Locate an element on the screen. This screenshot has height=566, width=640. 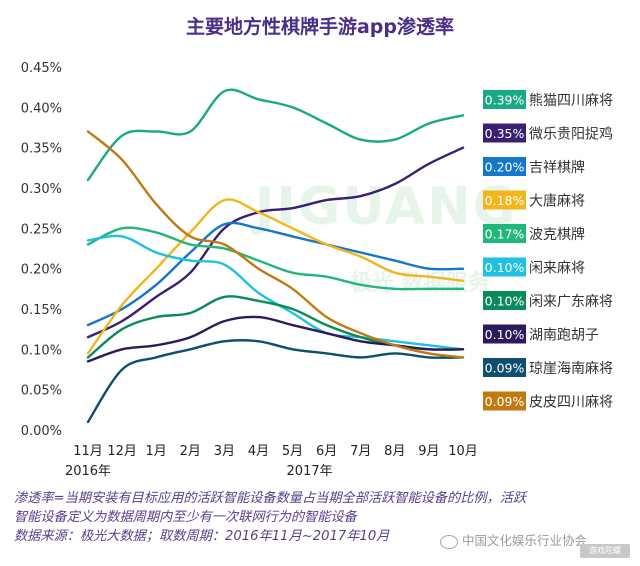
footnote-source-line: 数据来源：极光大数据；取数周期：2016年11月~2017年10月 is located at coordinates (202, 536).